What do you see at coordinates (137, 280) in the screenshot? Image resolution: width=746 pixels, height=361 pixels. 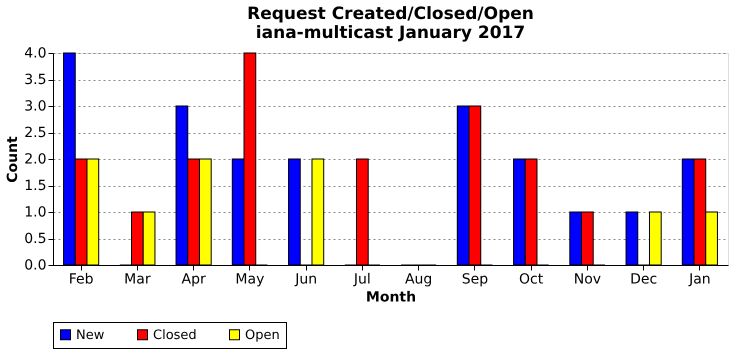 I see `x-tick-label: Mar` at bounding box center [137, 280].